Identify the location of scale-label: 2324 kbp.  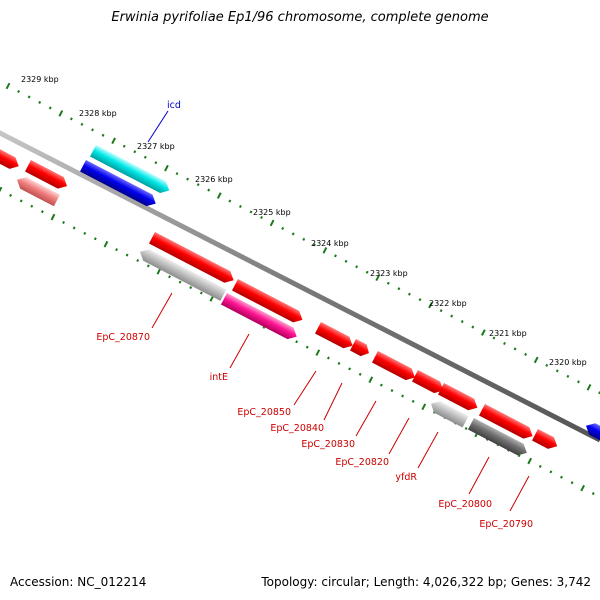
(330, 243).